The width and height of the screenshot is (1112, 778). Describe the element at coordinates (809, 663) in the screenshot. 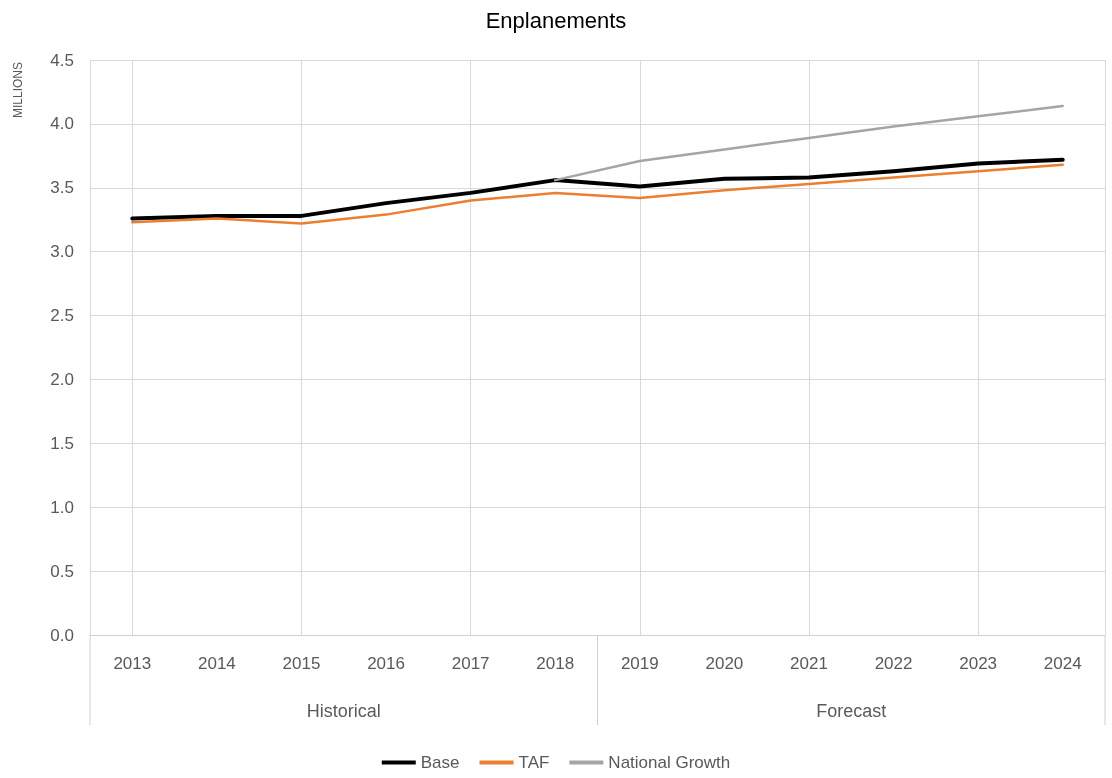

I see `x-tick-label: 2021` at that location.